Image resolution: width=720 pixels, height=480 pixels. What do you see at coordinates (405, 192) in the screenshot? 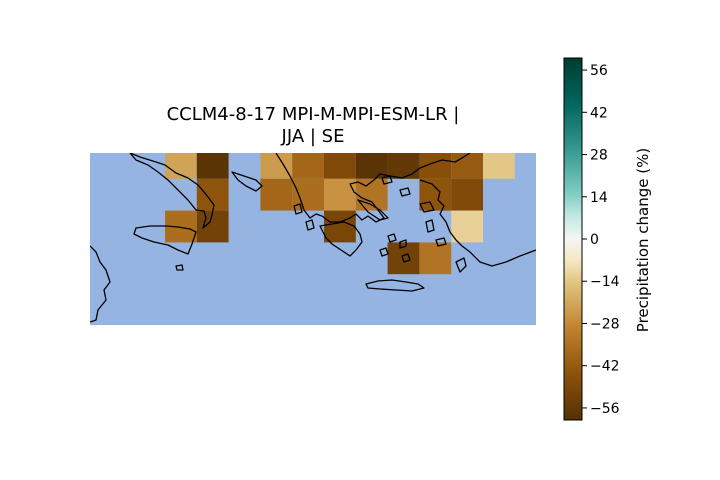
I see `coastline-lemnos` at bounding box center [405, 192].